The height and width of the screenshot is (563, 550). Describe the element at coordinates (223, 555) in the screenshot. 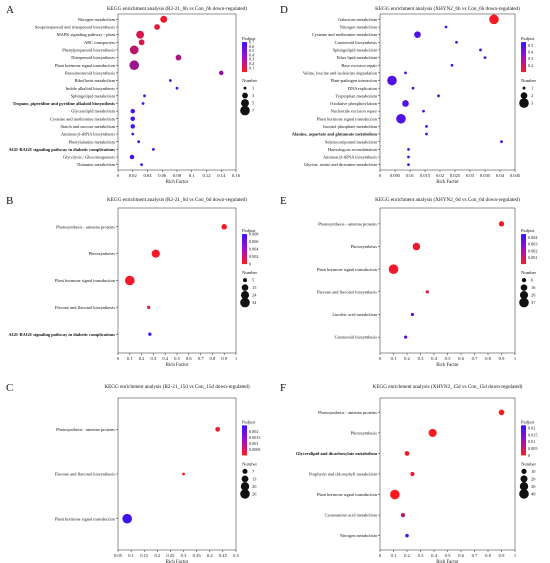

I see `x-tick-label: 0.45` at that location.